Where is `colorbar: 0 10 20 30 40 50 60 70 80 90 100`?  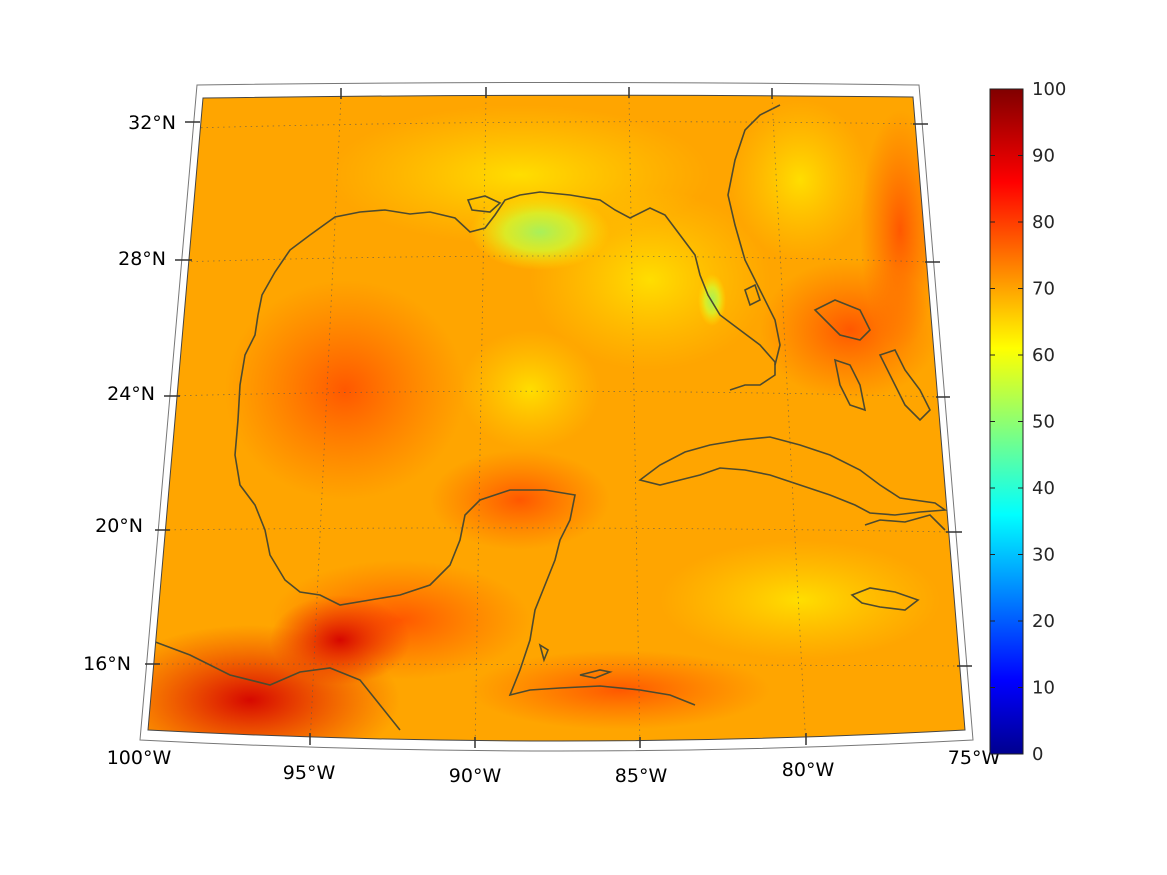
colorbar: 0 10 20 30 40 50 60 70 80 90 100 is located at coordinates (1027, 422).